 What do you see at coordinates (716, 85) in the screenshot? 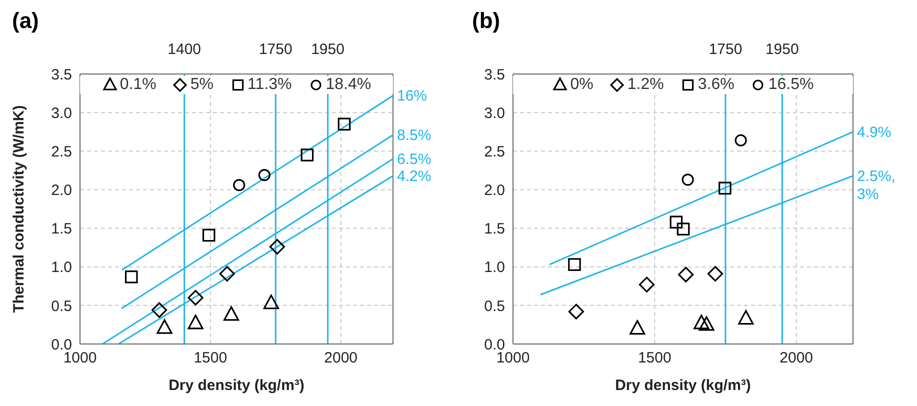
I see `legend-label: 3.6%` at bounding box center [716, 85].